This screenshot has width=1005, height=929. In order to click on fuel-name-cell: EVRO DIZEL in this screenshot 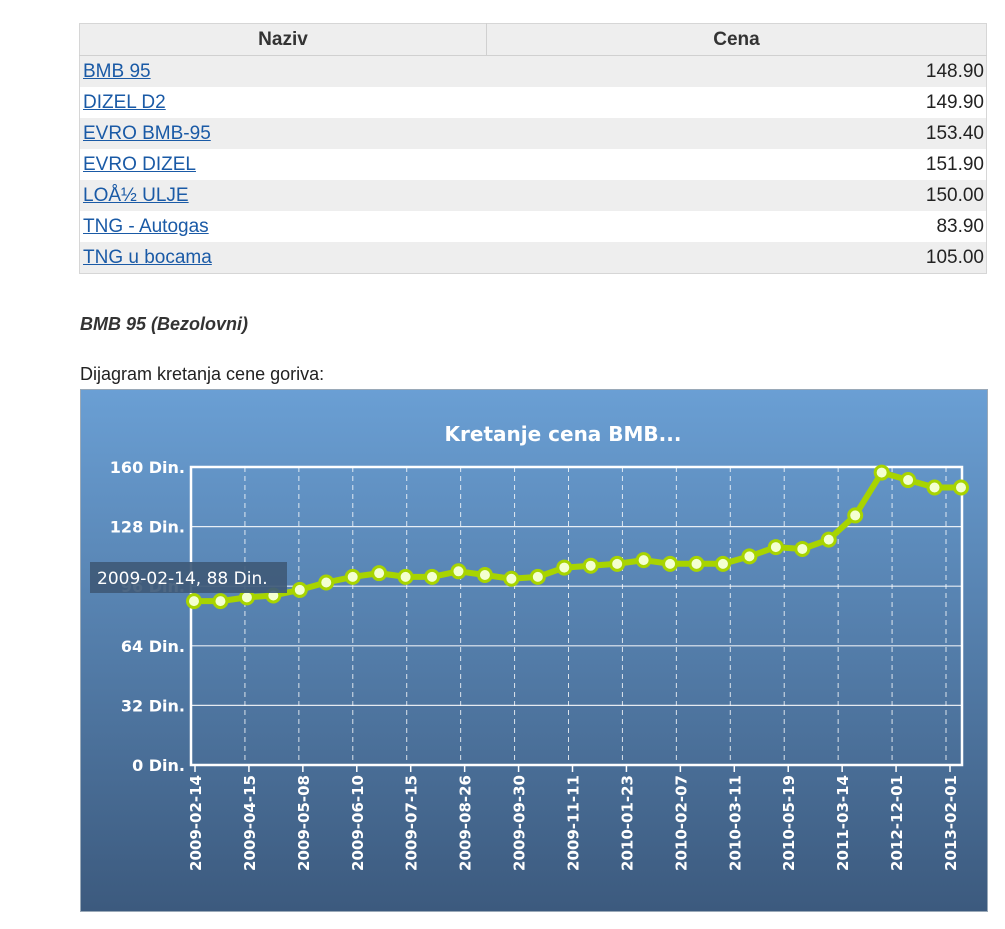, I will do `click(283, 164)`.